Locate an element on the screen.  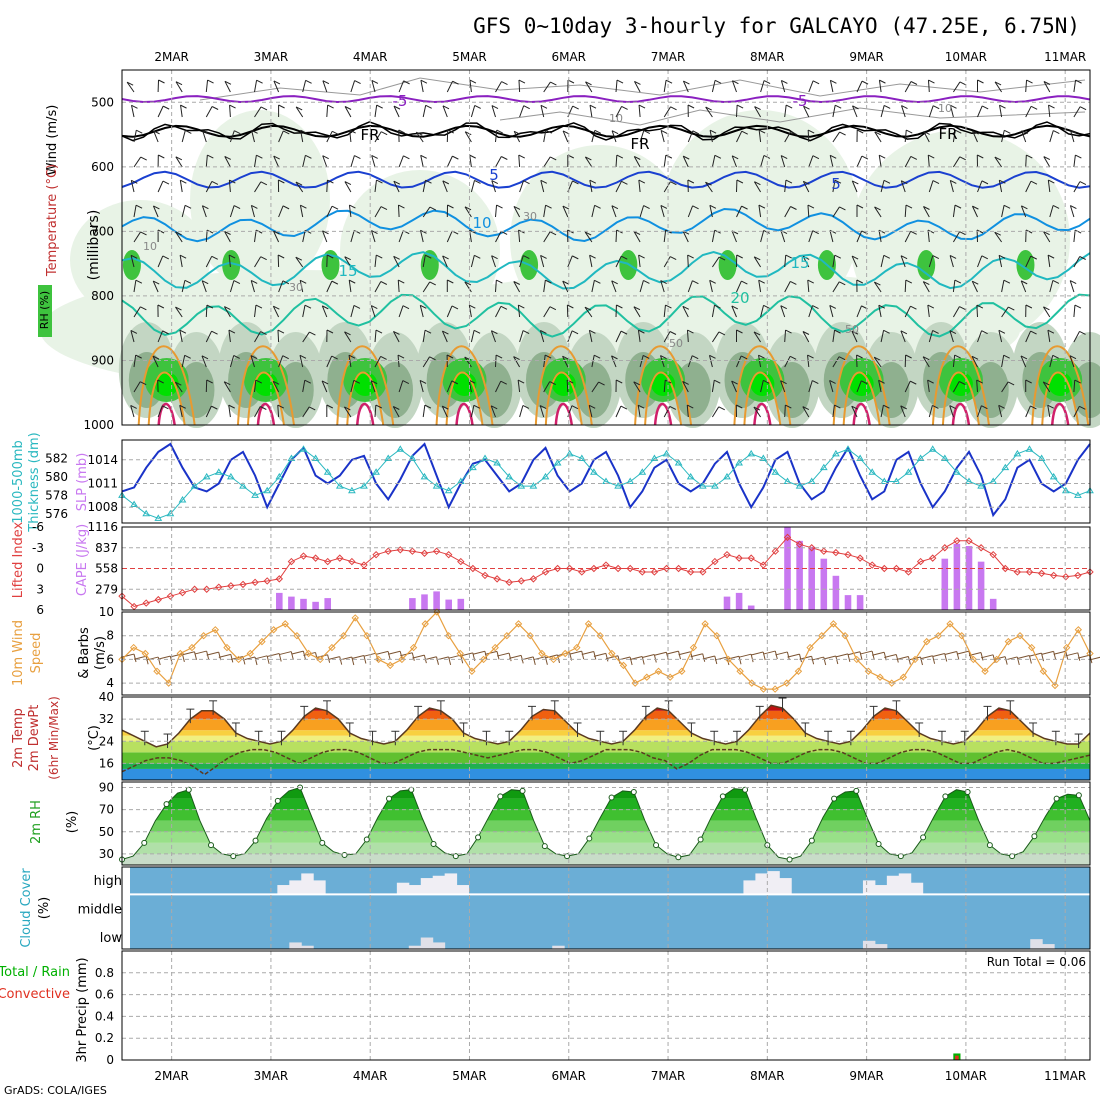
bottom-date-label: 6MAR is located at coordinates (568, 1076).